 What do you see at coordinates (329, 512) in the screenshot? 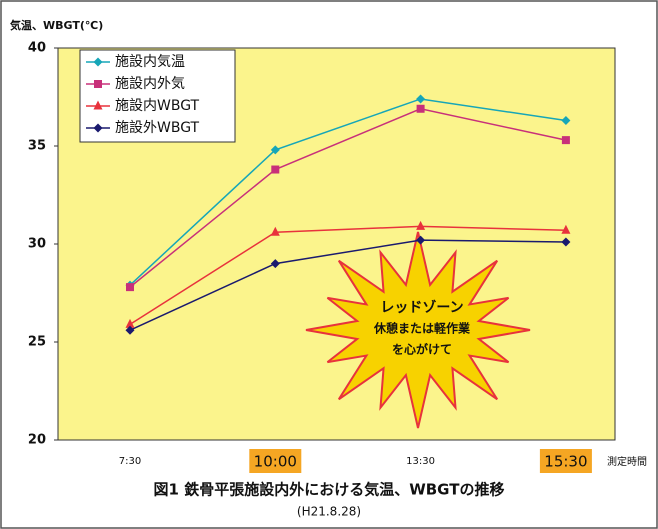
I see `chart-subtitle: (H21.8.28)` at bounding box center [329, 512].